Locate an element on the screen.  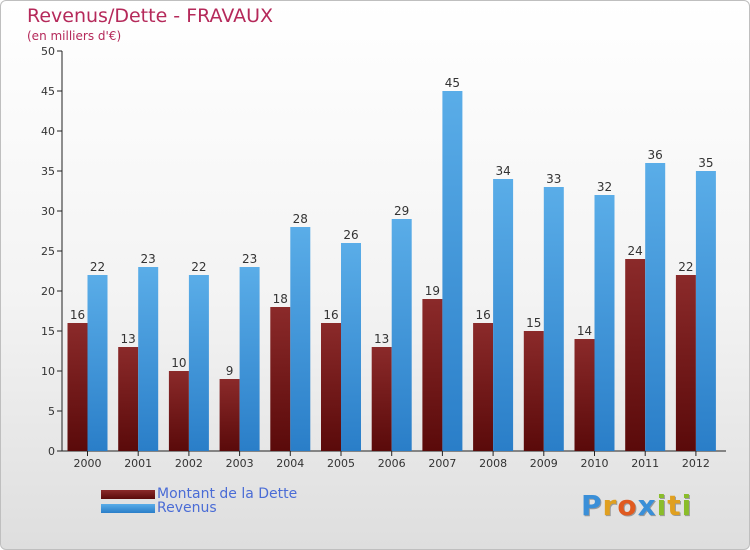
x-tick-label: 2012 is located at coordinates (696, 463).